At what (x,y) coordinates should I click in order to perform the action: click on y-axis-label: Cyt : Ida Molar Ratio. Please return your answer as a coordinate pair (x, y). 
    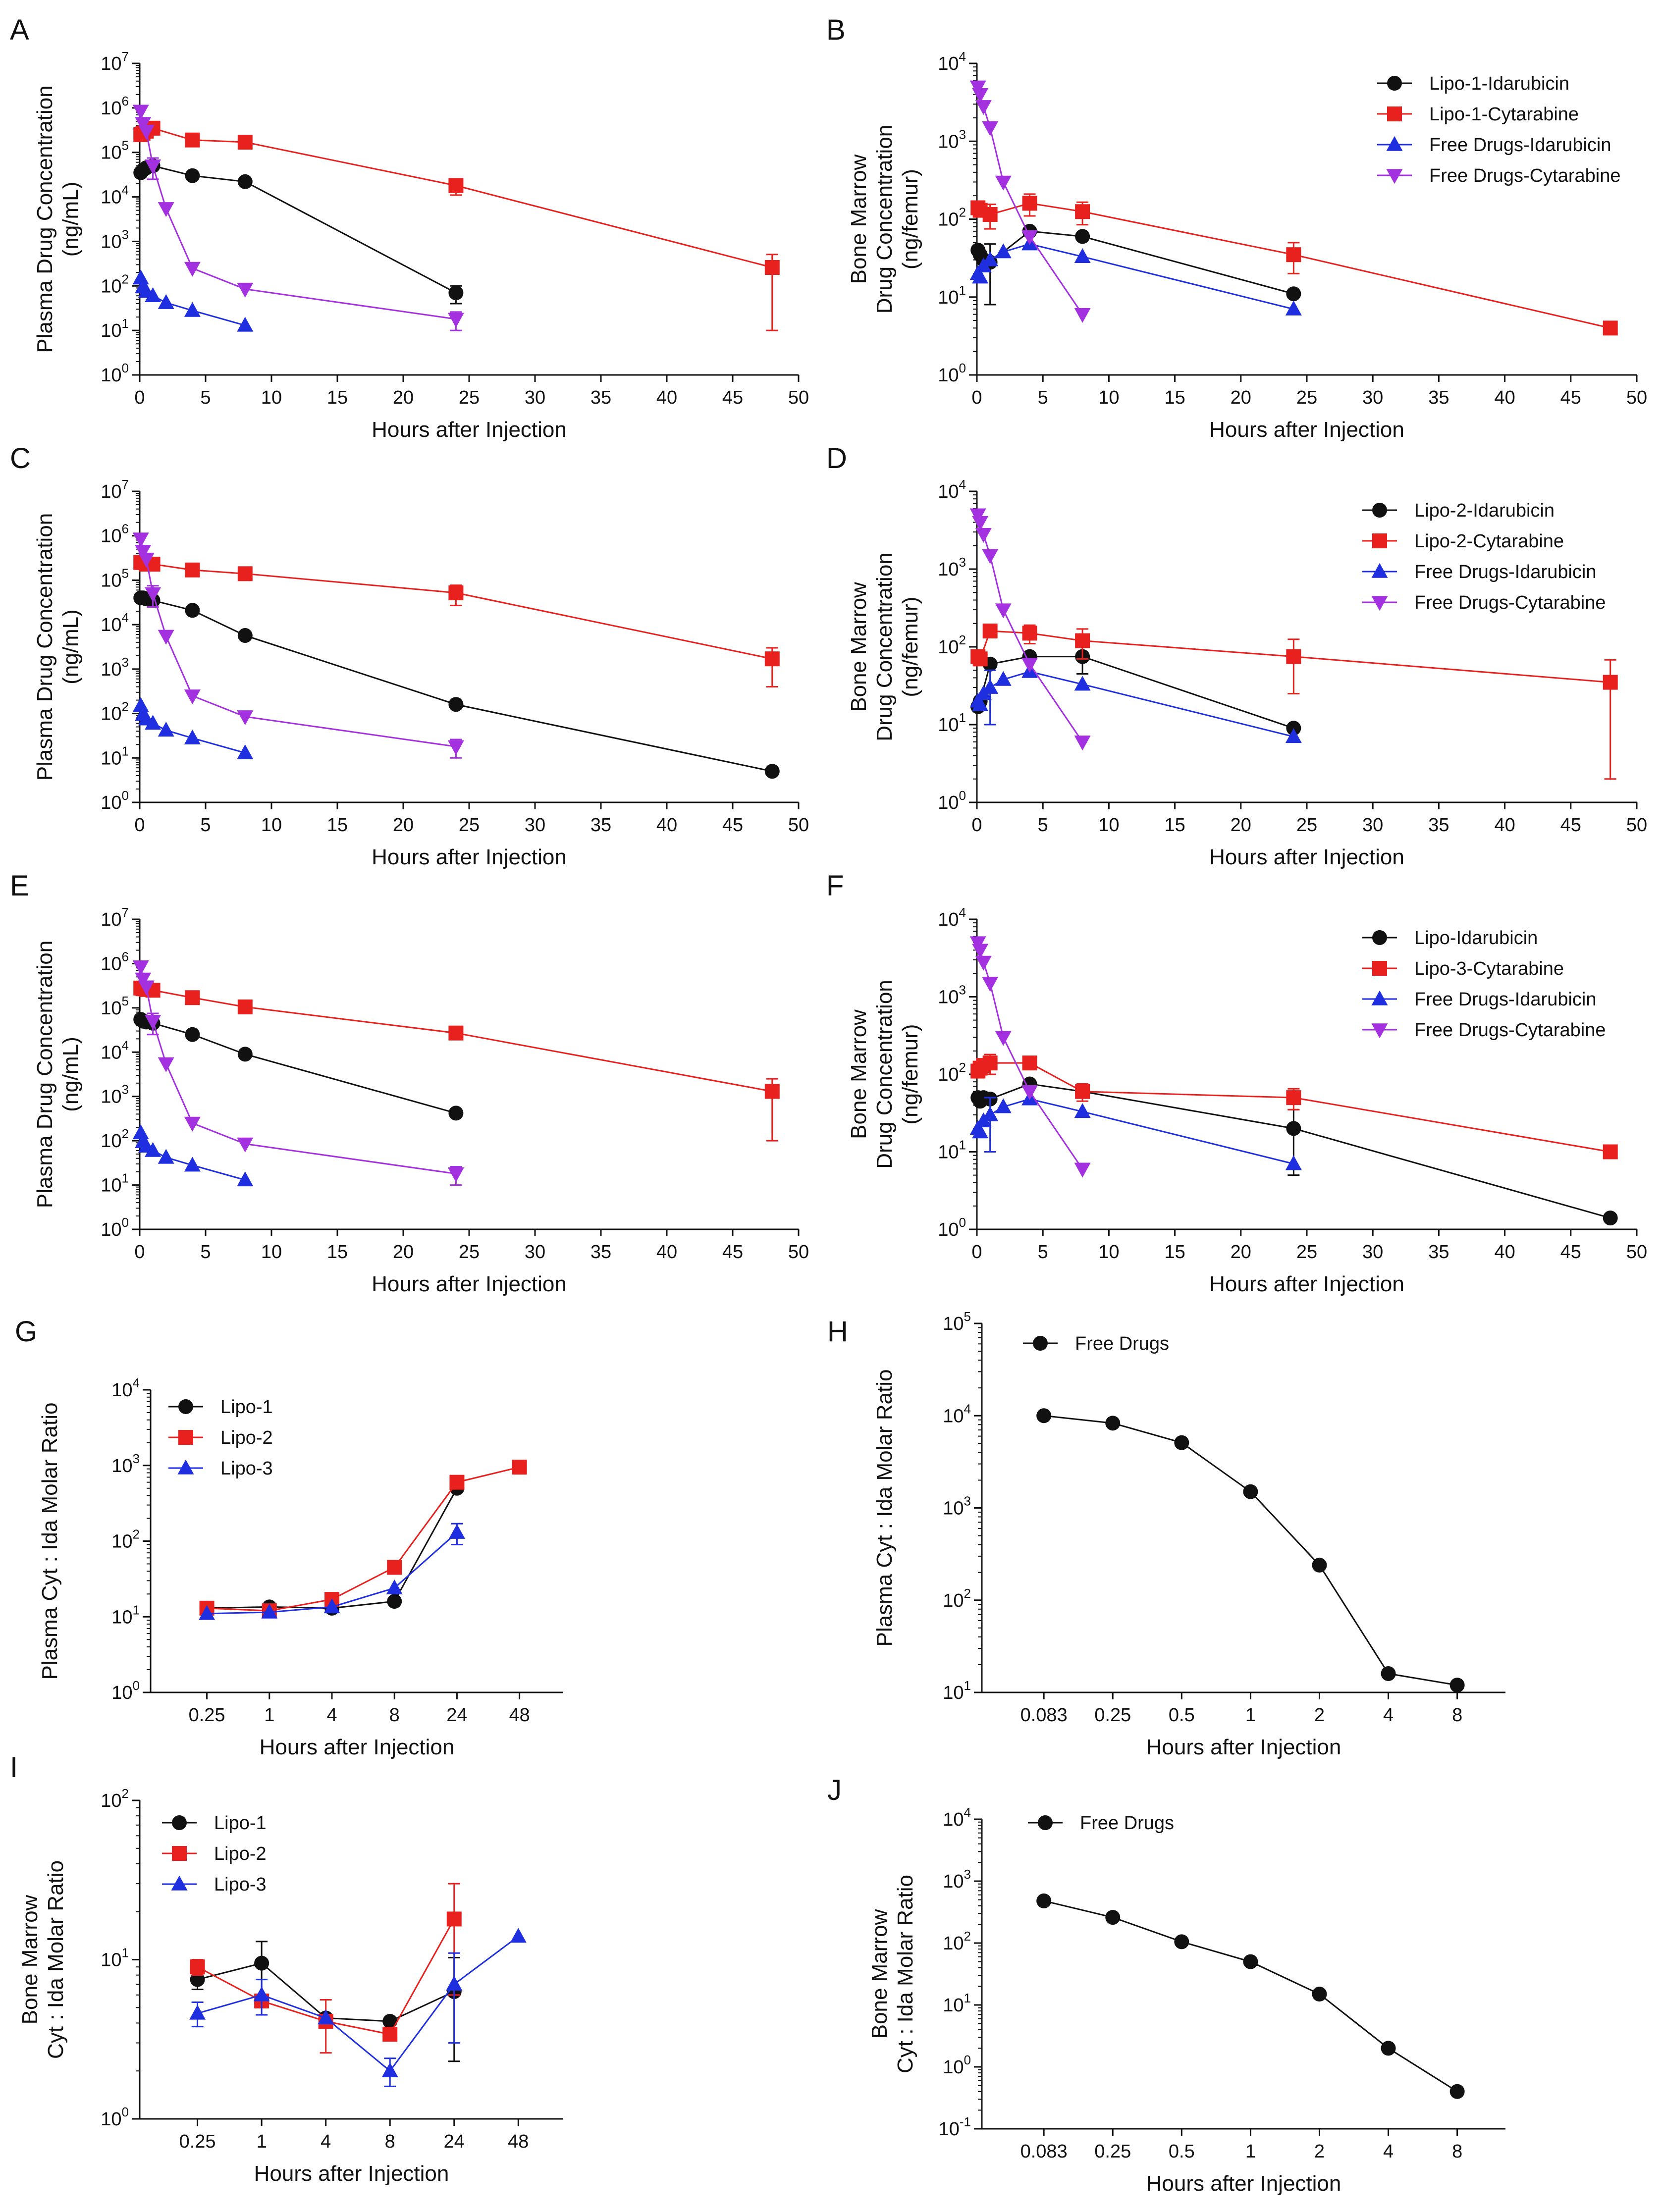
    Looking at the image, I should click on (56, 1959).